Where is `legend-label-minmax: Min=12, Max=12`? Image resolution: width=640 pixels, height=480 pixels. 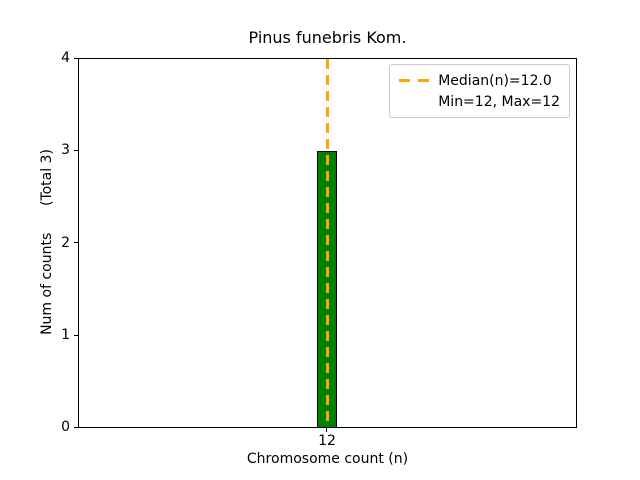
legend-label-minmax: Min=12, Max=12 is located at coordinates (499, 101).